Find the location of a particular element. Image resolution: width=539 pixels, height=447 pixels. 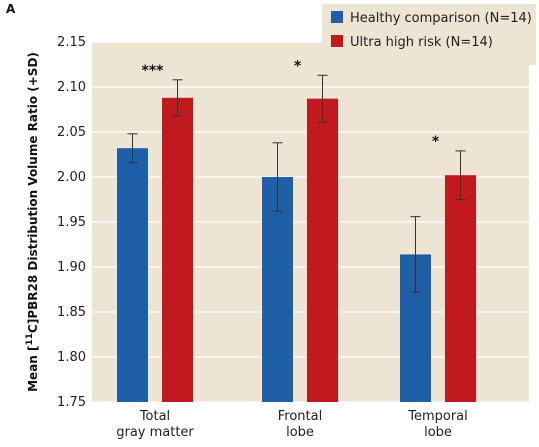

y-tick-label: 1.75 is located at coordinates (71, 402).